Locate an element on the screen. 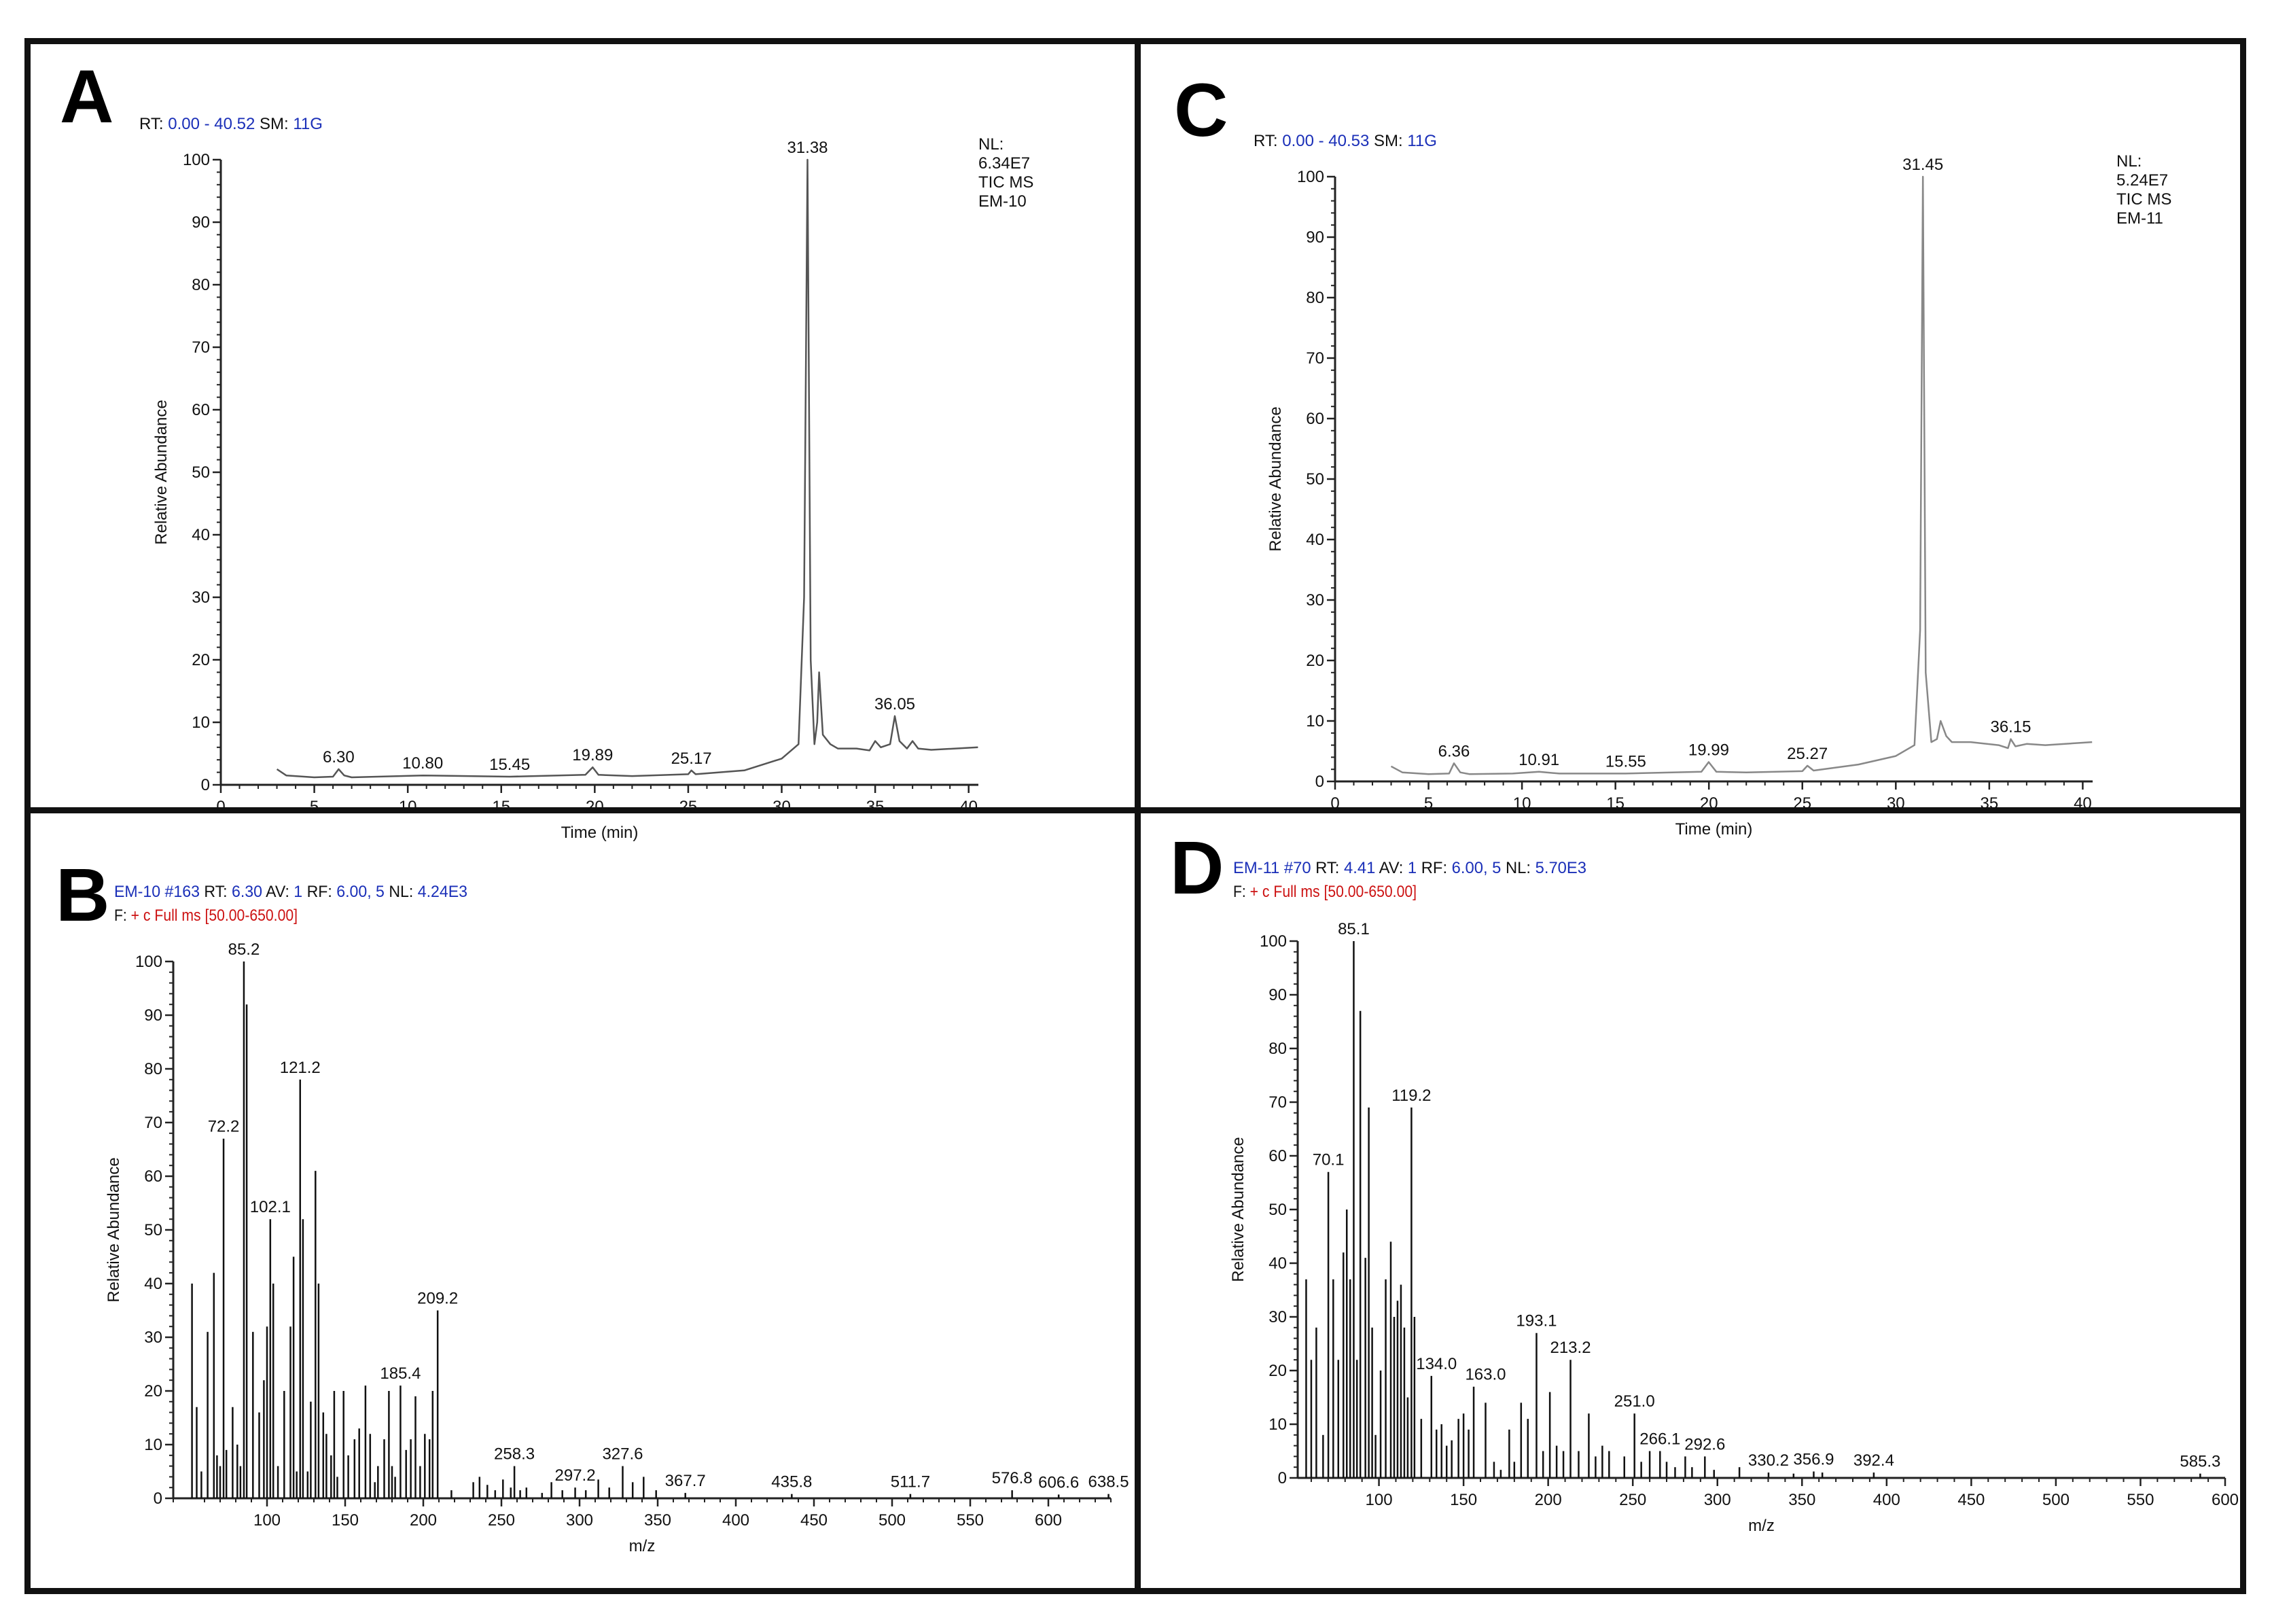 This screenshot has width=2272, height=1624. horizontal-divider is located at coordinates (1135, 810).